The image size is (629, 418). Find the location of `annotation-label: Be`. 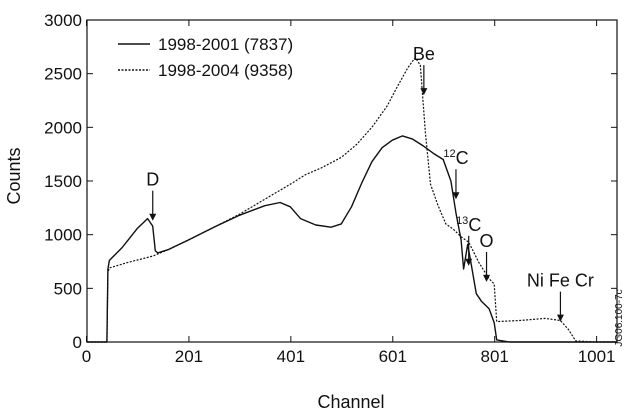

annotation-label: Be is located at coordinates (424, 54).